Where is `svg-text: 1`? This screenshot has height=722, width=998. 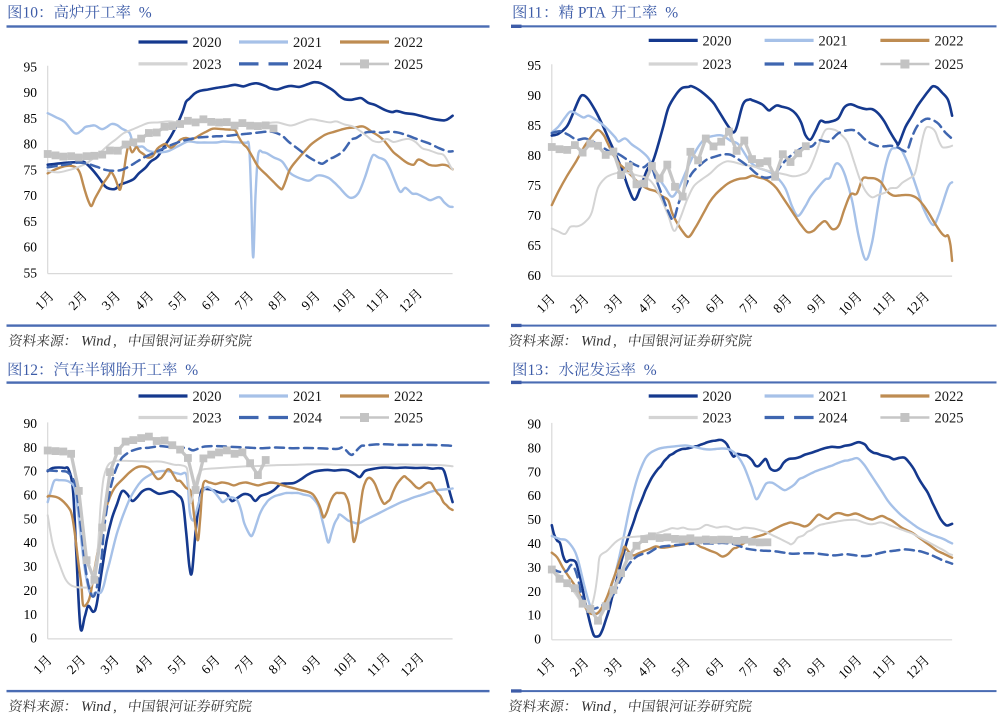 svg-text: 1 is located at coordinates (540, 308).